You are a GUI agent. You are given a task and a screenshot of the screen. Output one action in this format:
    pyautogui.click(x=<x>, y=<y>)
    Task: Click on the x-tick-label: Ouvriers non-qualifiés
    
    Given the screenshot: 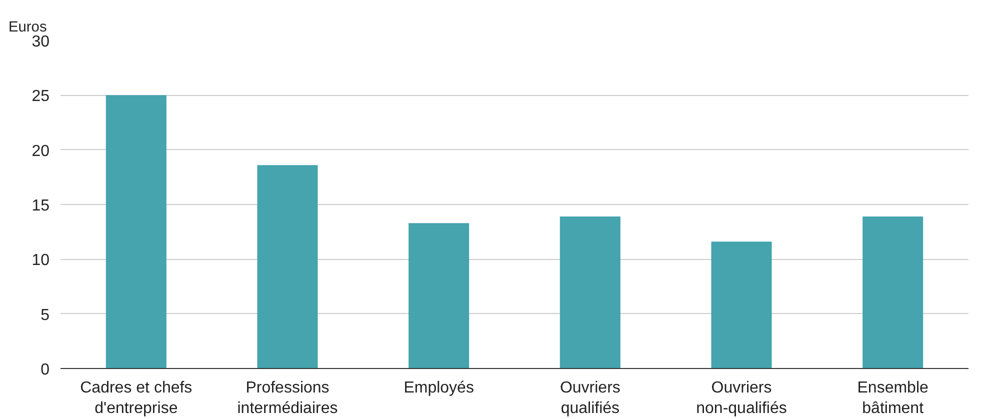 What is the action you would take?
    pyautogui.click(x=741, y=398)
    